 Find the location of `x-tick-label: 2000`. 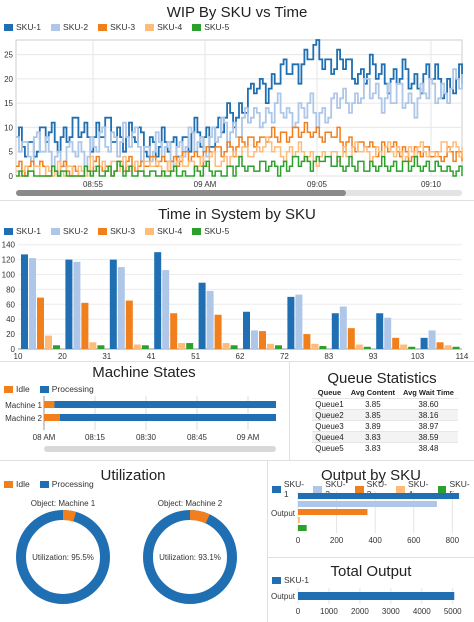

x-tick-label: 2000 is located at coordinates (360, 611).